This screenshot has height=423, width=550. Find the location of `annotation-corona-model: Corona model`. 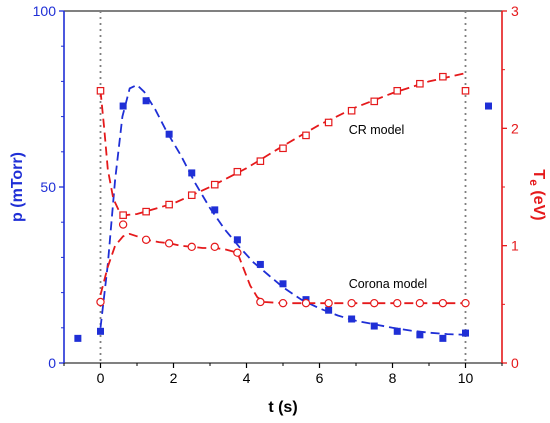

annotation-corona-model: Corona model is located at coordinates (388, 284).